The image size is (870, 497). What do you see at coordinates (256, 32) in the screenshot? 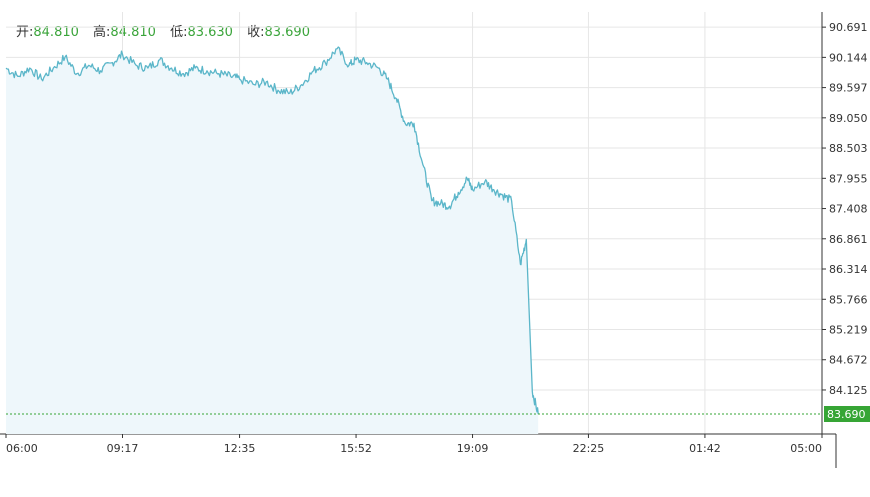
I see `close-label: 收:` at bounding box center [256, 32].